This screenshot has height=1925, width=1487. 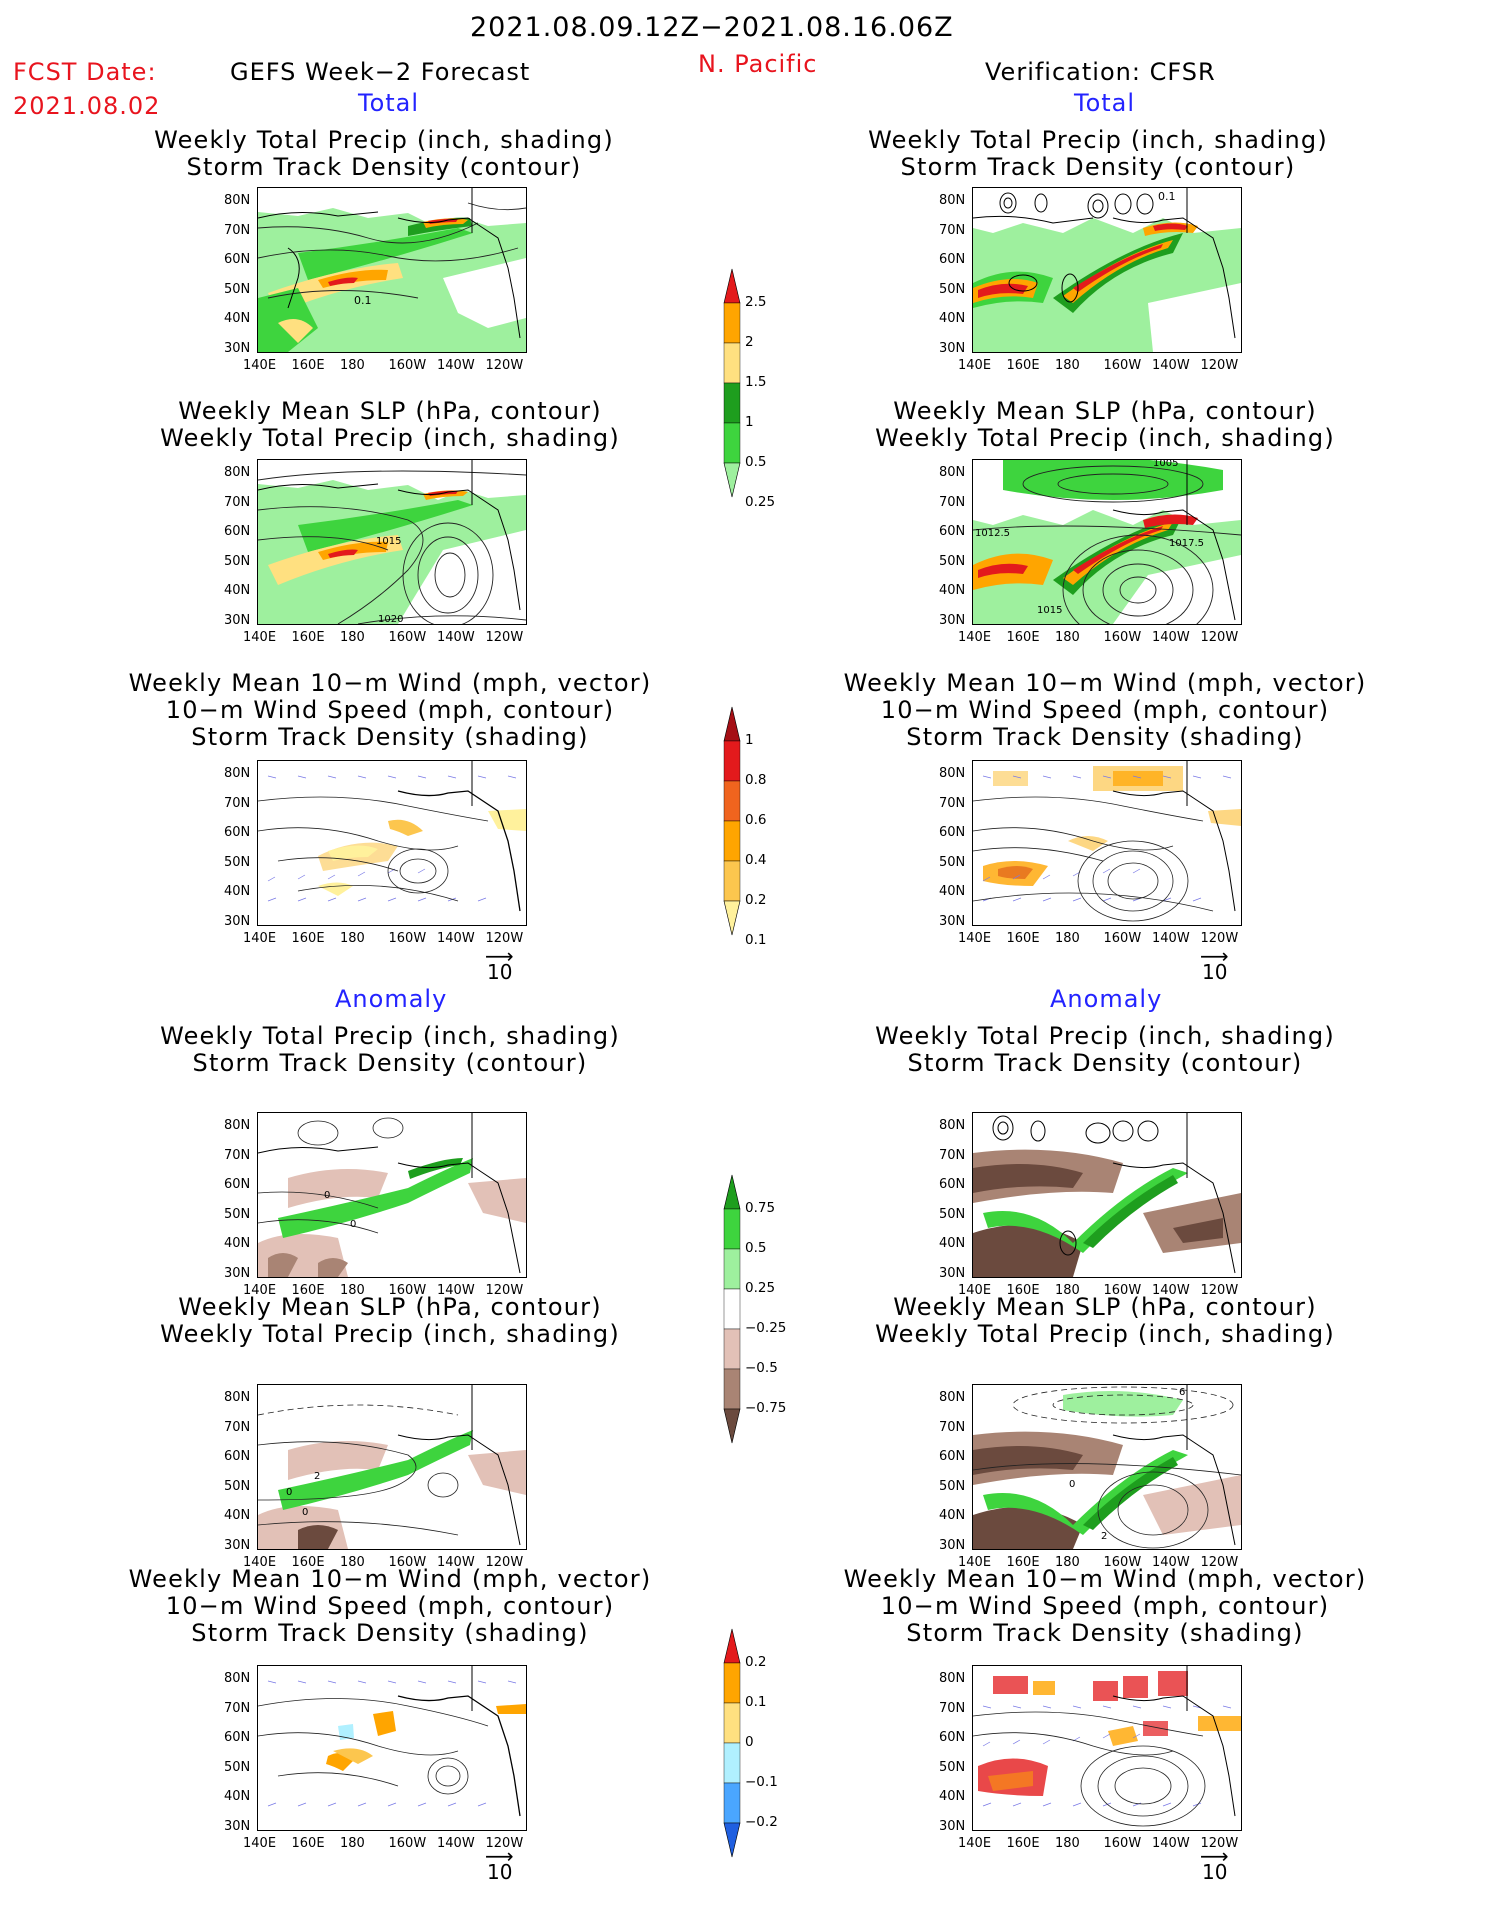 What do you see at coordinates (1107, 843) in the screenshot?
I see `map-obs-total-wind` at bounding box center [1107, 843].